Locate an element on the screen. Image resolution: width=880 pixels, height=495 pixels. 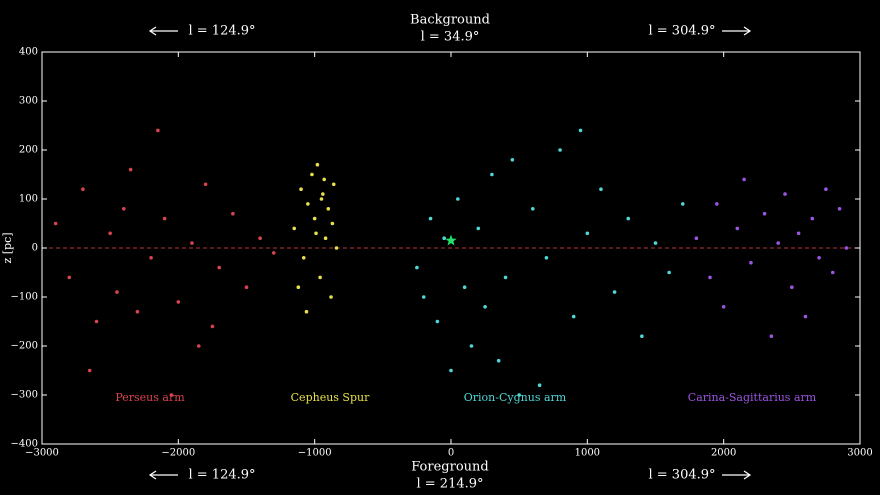
annotation: l = 34.9° is located at coordinates (450, 37).